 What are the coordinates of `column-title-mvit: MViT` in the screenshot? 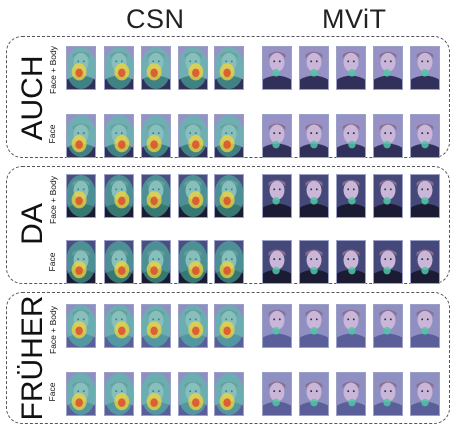 It's located at (354, 19).